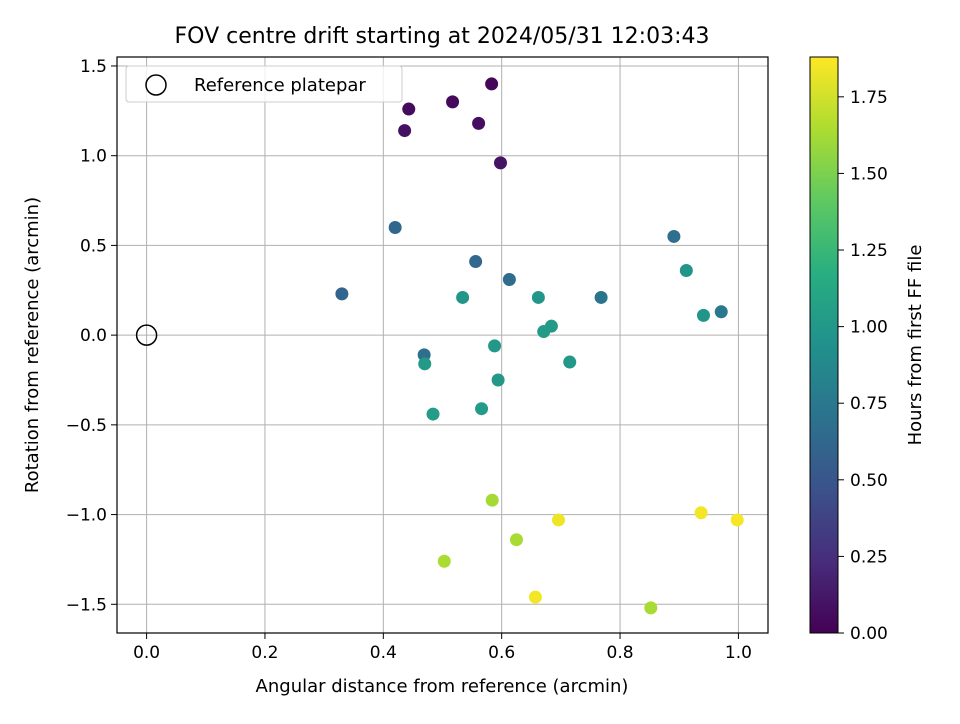 Image resolution: width=960 pixels, height=724 pixels. Describe the element at coordinates (93, 67) in the screenshot. I see `y-tick-label: 1.5` at that location.